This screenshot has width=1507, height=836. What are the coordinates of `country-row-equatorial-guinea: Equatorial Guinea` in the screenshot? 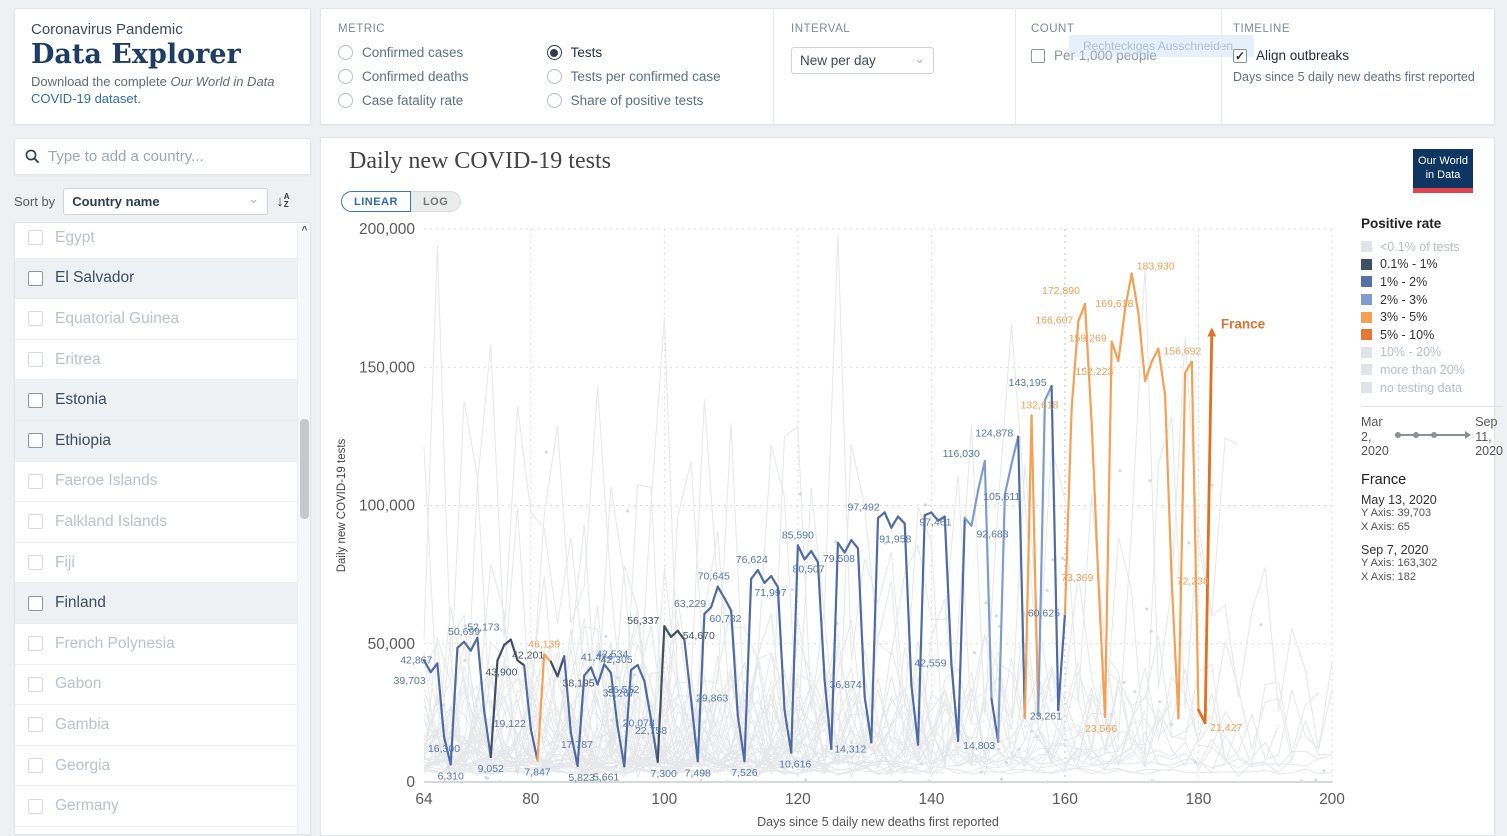 It's located at (162, 319).